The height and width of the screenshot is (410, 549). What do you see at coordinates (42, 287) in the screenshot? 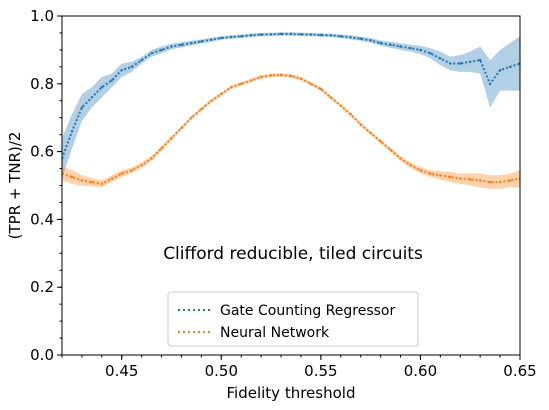
I see `y-tick-label: 0.2` at bounding box center [42, 287].